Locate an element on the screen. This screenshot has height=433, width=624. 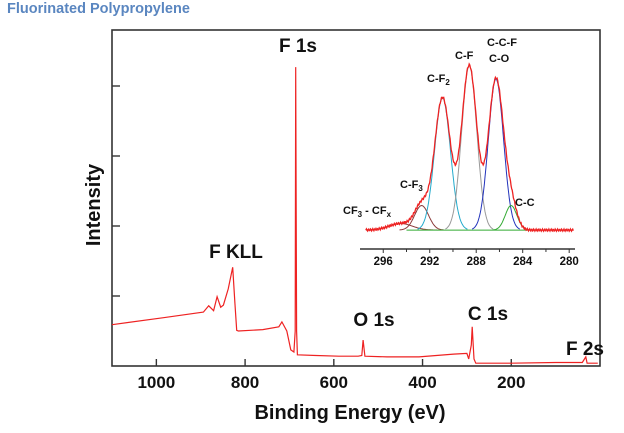
y-axis-title: Intensity is located at coordinates (94, 204).